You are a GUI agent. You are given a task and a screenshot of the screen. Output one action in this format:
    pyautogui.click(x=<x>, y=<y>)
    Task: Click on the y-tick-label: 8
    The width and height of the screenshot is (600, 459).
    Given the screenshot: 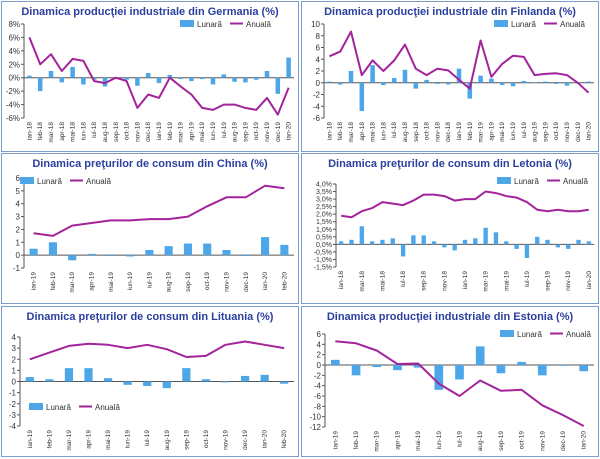 What is the action you would take?
    pyautogui.click(x=318, y=36)
    